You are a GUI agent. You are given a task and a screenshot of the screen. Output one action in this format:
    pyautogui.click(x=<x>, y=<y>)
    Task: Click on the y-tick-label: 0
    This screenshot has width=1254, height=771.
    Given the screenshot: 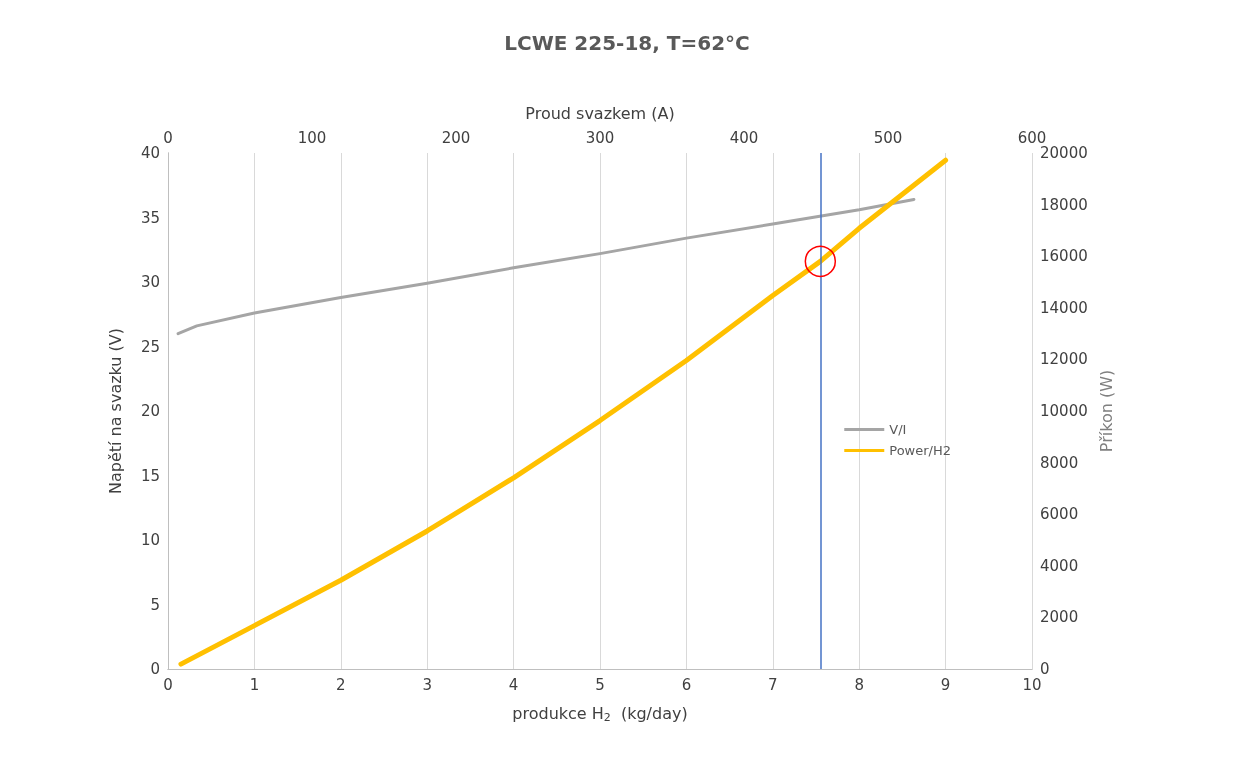 What is the action you would take?
    pyautogui.click(x=155, y=669)
    